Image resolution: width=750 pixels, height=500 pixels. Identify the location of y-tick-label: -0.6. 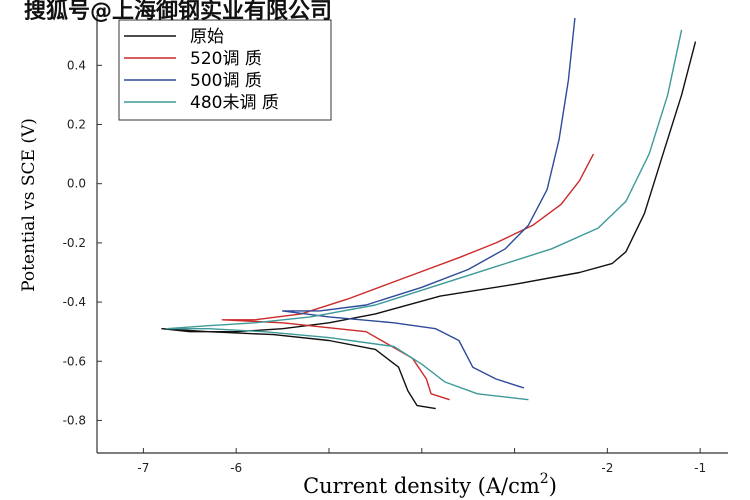
(74, 361).